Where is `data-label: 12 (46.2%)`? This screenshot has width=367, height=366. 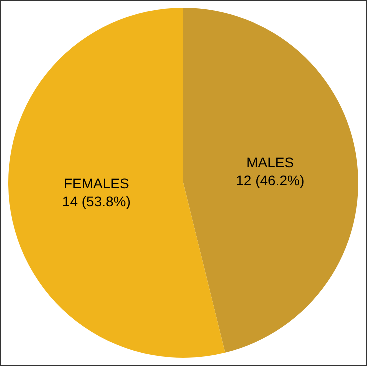 data-label: 12 (46.2%) is located at coordinates (270, 180).